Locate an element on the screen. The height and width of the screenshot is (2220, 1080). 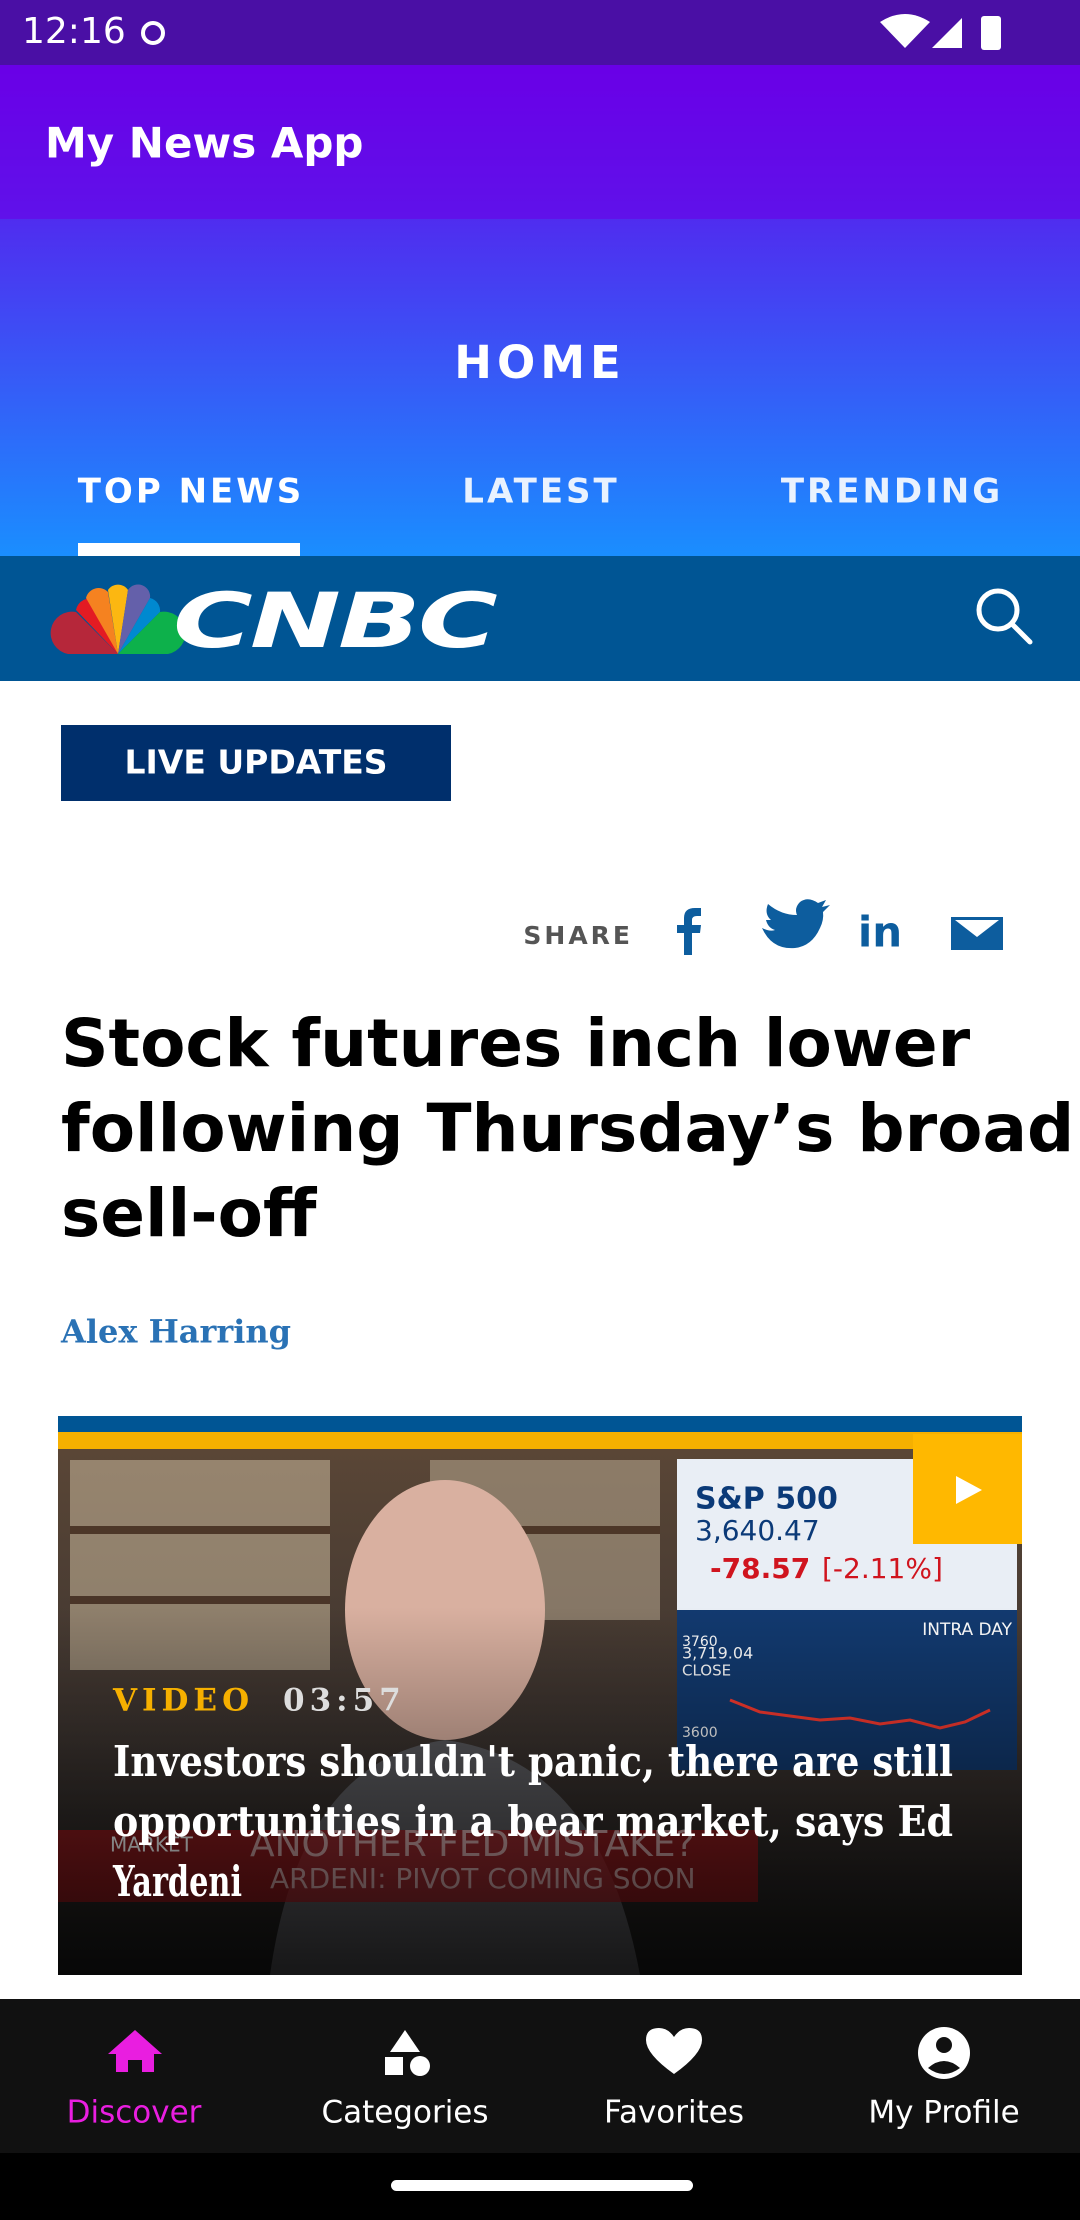
nav-icon-home is located at coordinates (135, 2051).